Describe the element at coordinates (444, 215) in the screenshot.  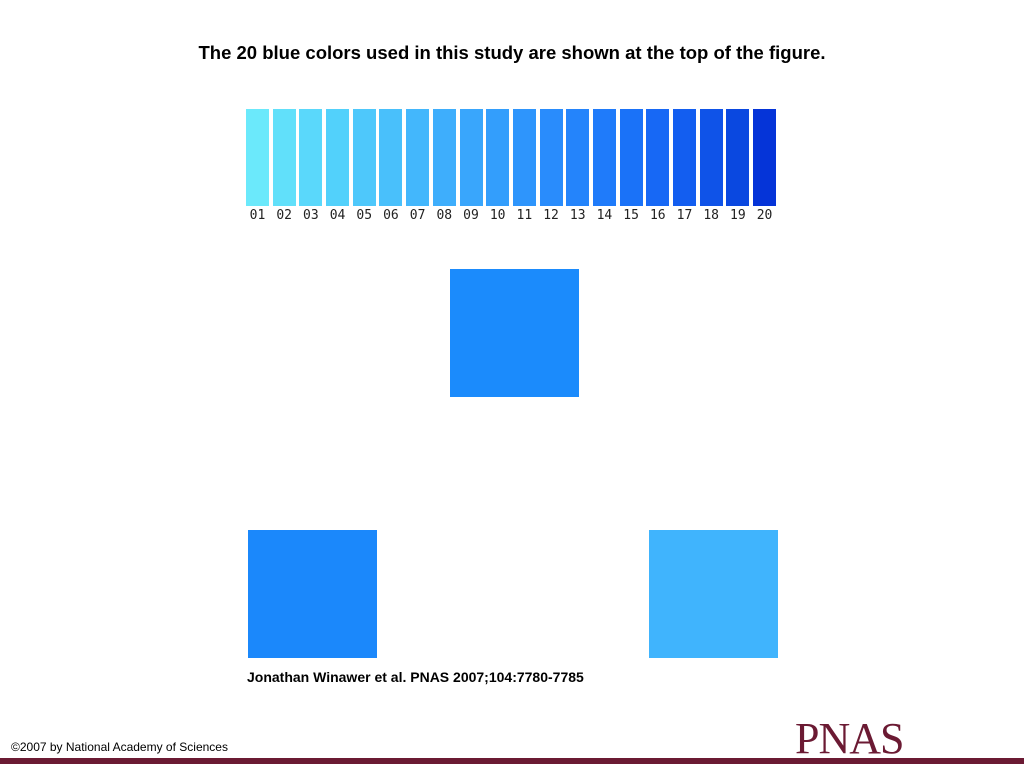
I see `swatch-label: 08` at that location.